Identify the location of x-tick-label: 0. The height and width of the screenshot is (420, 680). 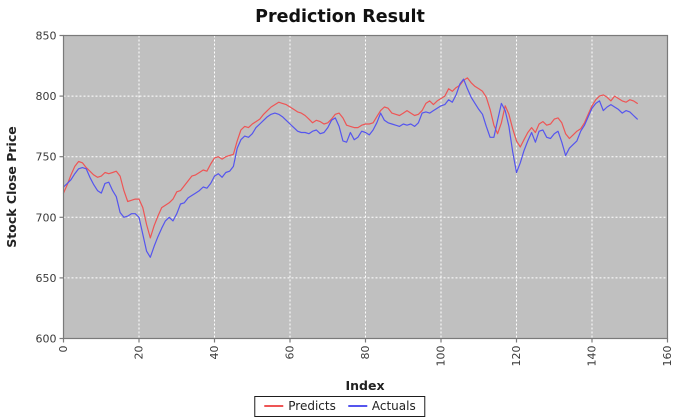
(63, 349).